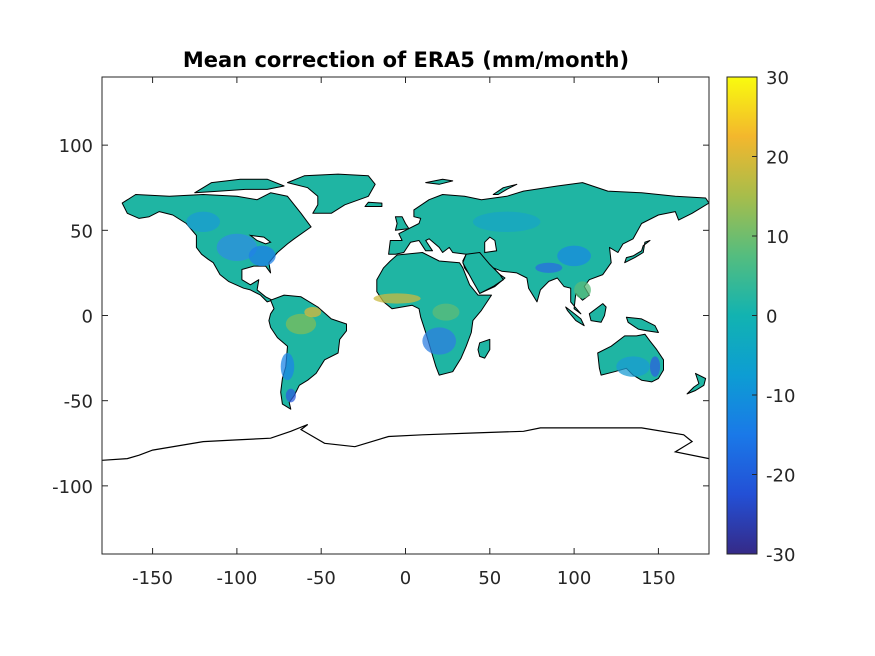 Image resolution: width=875 pixels, height=656 pixels. I want to click on colorbar-tick-label: 30, so click(777, 78).